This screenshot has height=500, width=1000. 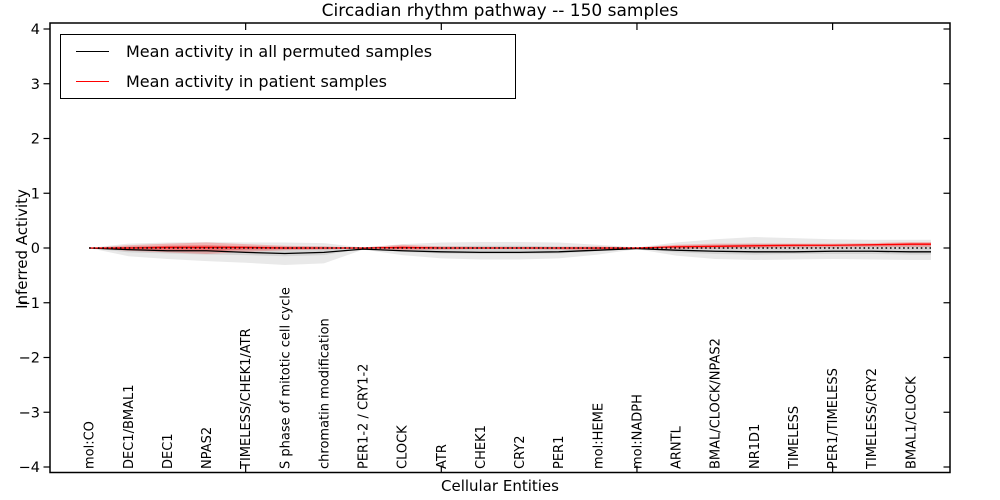 What do you see at coordinates (598, 436) in the screenshot?
I see `x-entity-label: mol:HEME` at bounding box center [598, 436].